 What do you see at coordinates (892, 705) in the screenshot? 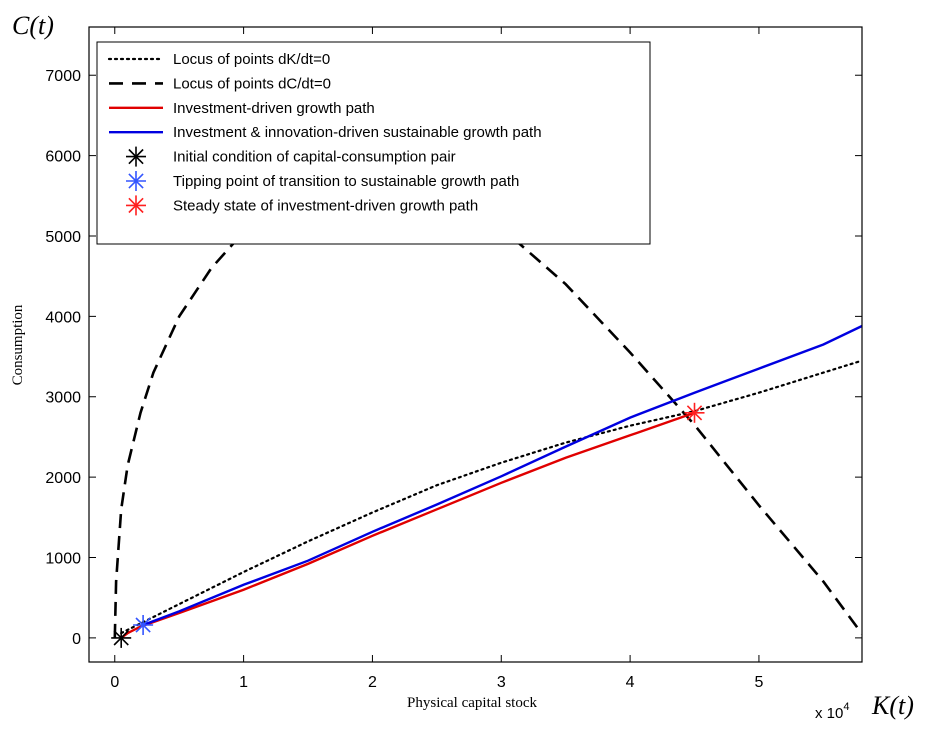
I see `x-corner-label: K(t)` at bounding box center [892, 705].